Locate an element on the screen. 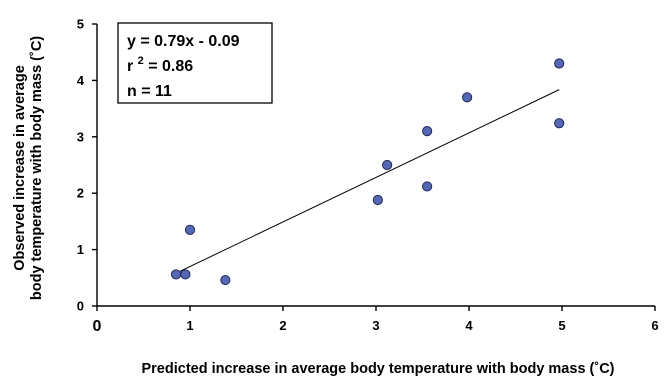 Image resolution: width=668 pixels, height=379 pixels. y-tick-label: 4 is located at coordinates (81, 80).